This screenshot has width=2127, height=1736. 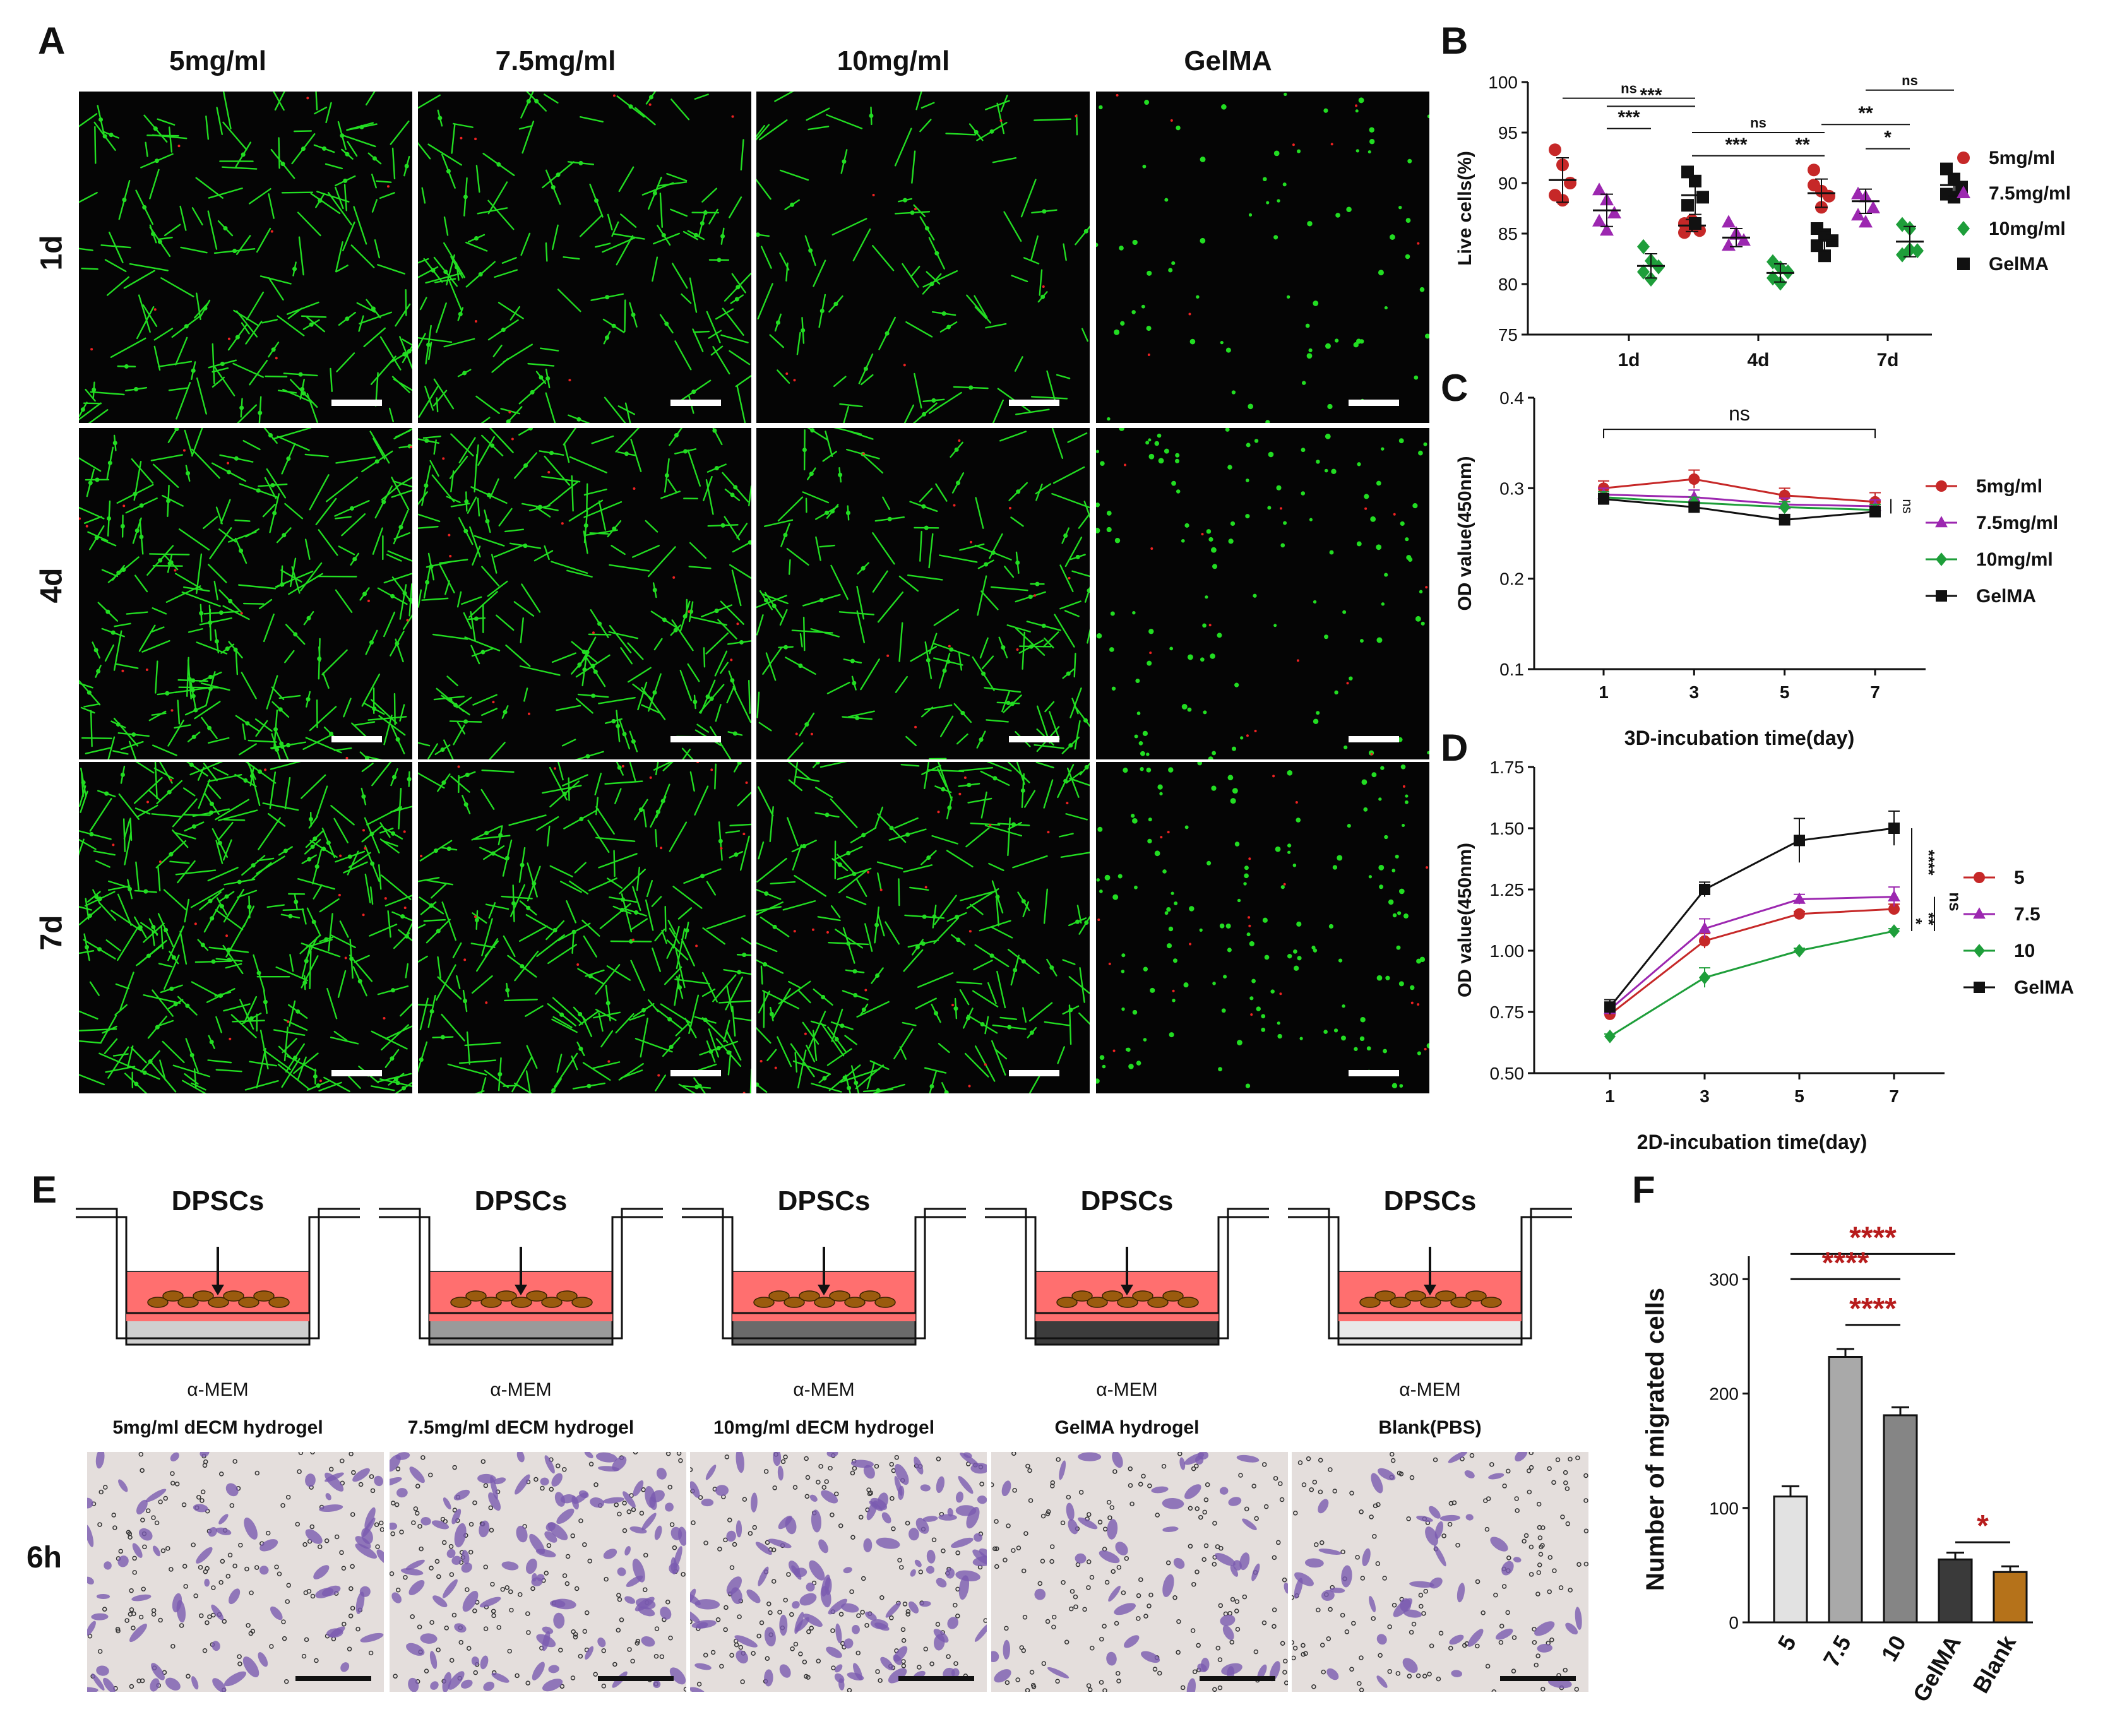 What do you see at coordinates (1734, 1623) in the screenshot?
I see `chart-f-y-tick-label: 0` at bounding box center [1734, 1623].